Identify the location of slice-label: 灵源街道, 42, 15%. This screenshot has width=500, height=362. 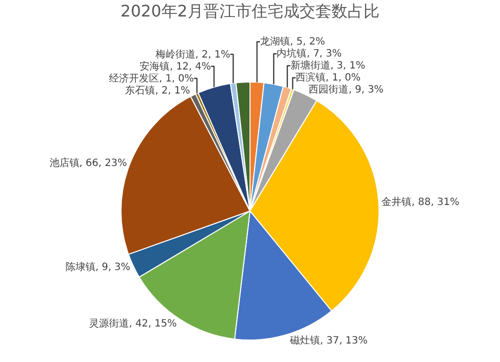
(133, 323).